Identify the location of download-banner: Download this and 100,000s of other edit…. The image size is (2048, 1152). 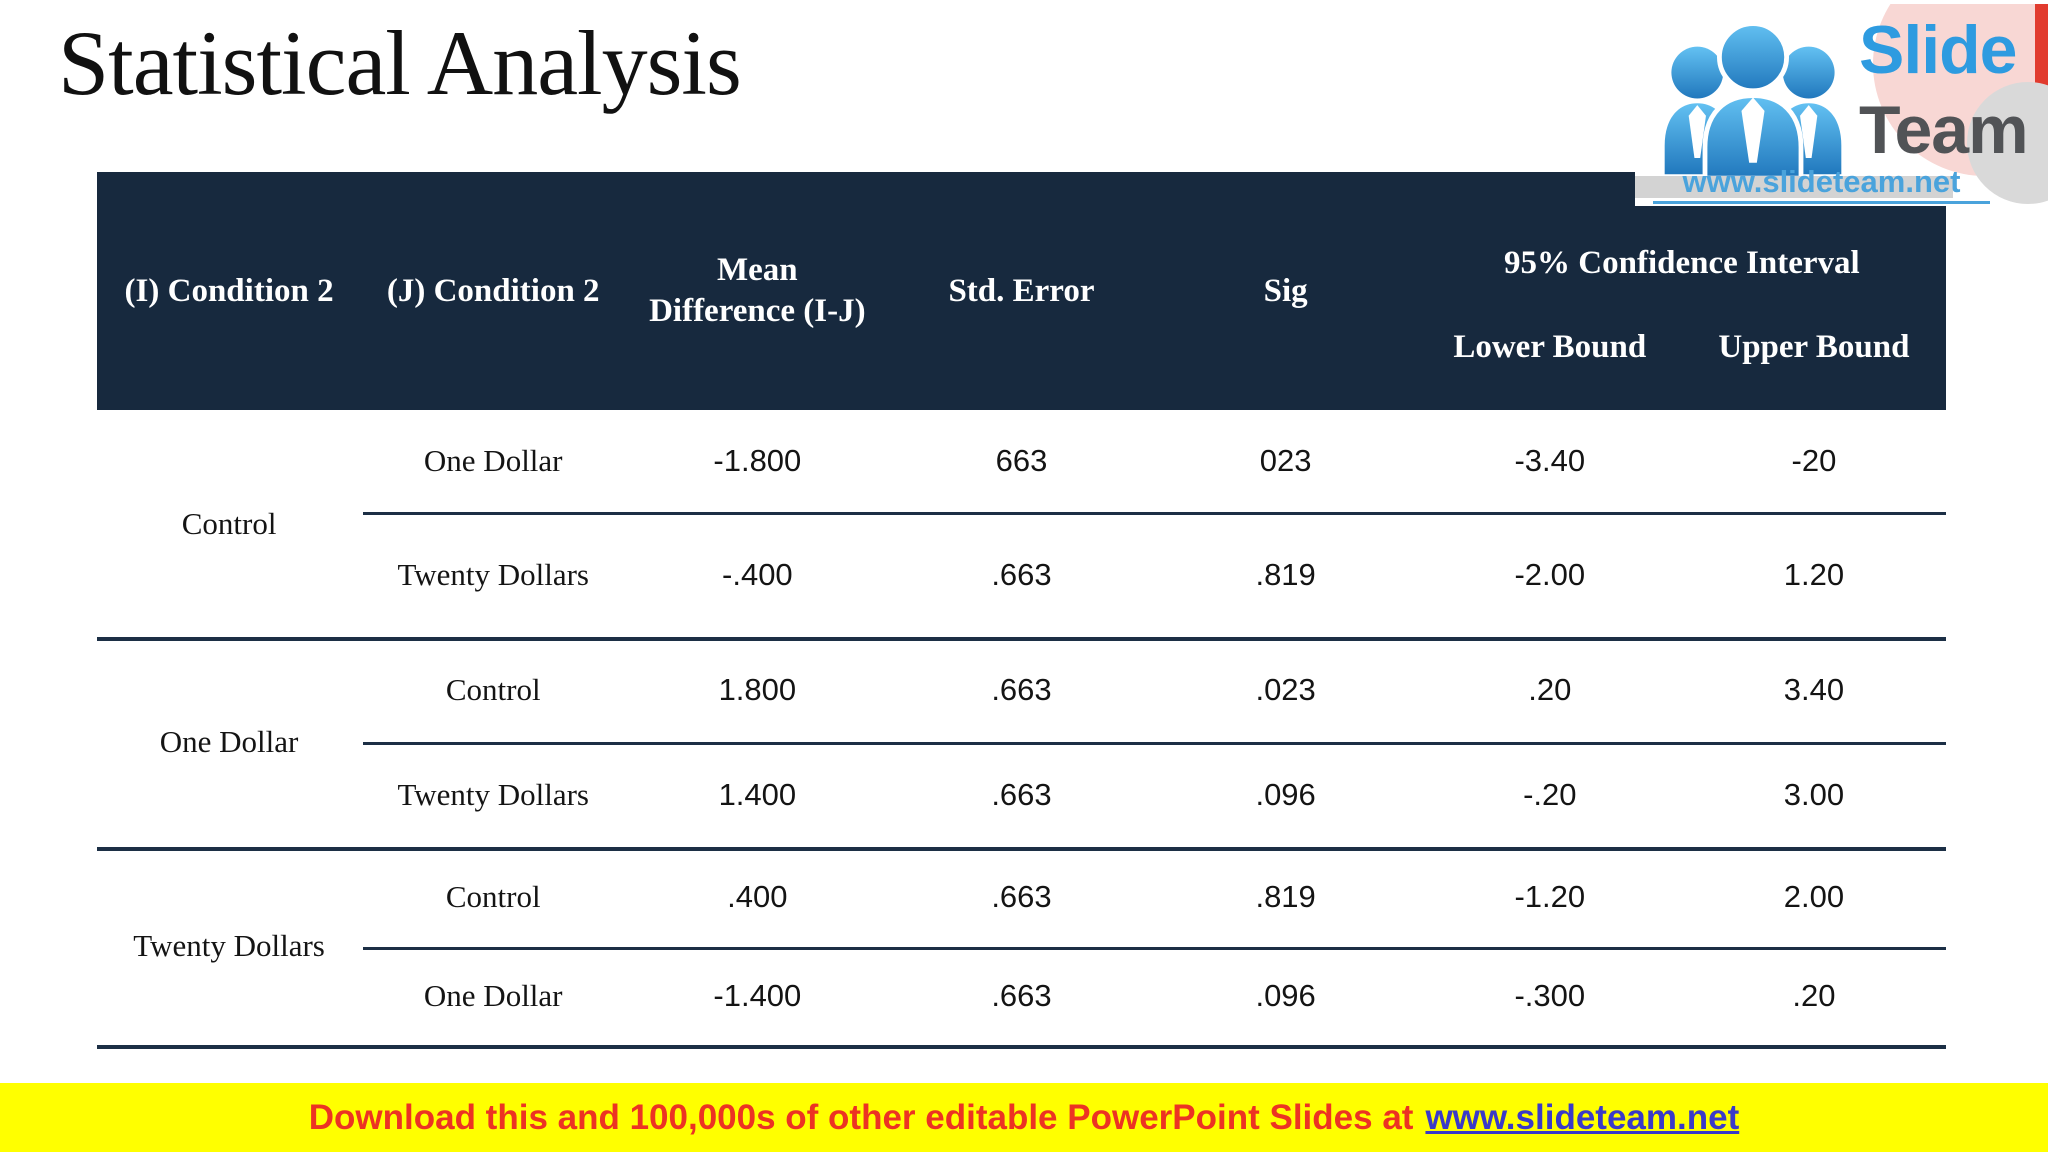
(1024, 1117).